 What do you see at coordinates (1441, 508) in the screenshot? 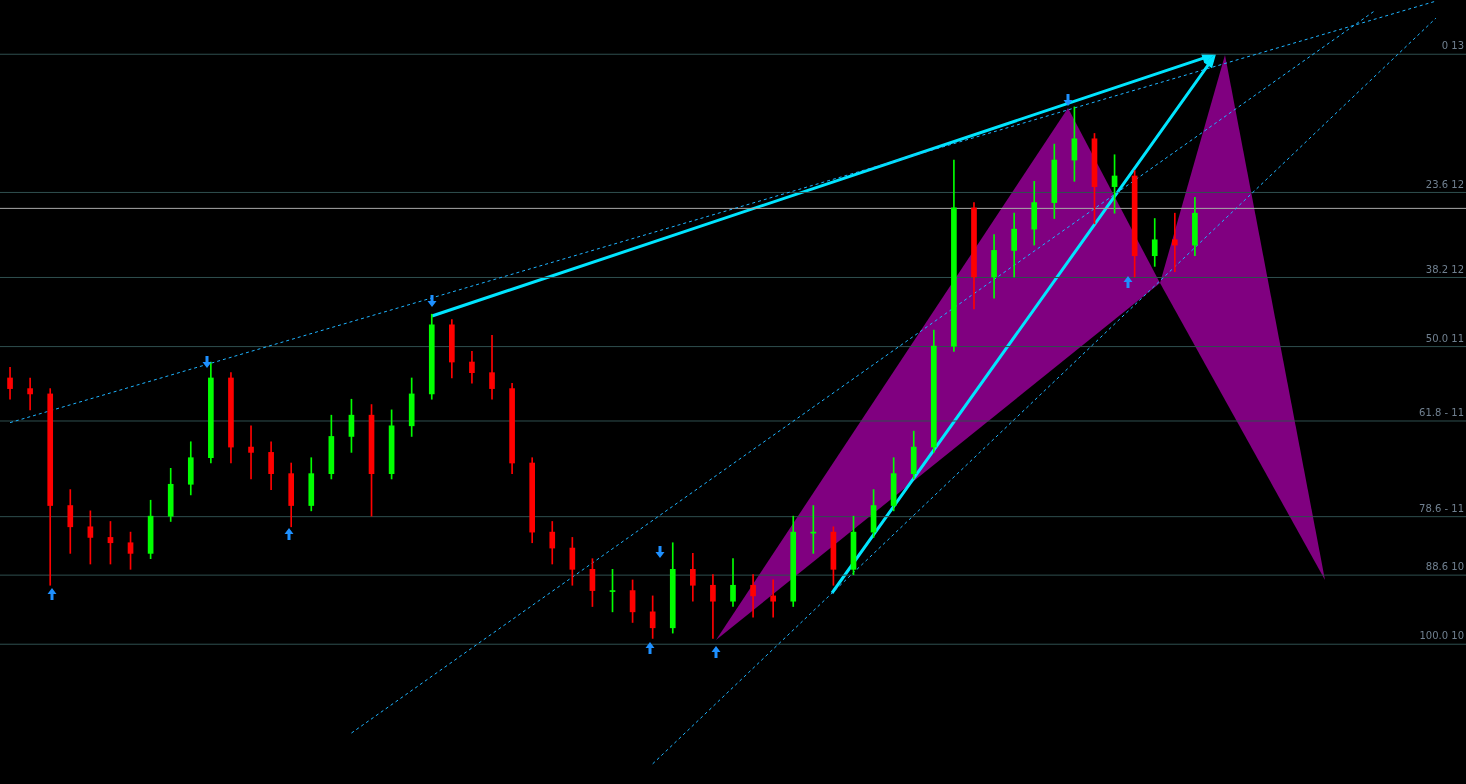
I see `annotation: 78.6 - 11` at bounding box center [1441, 508].